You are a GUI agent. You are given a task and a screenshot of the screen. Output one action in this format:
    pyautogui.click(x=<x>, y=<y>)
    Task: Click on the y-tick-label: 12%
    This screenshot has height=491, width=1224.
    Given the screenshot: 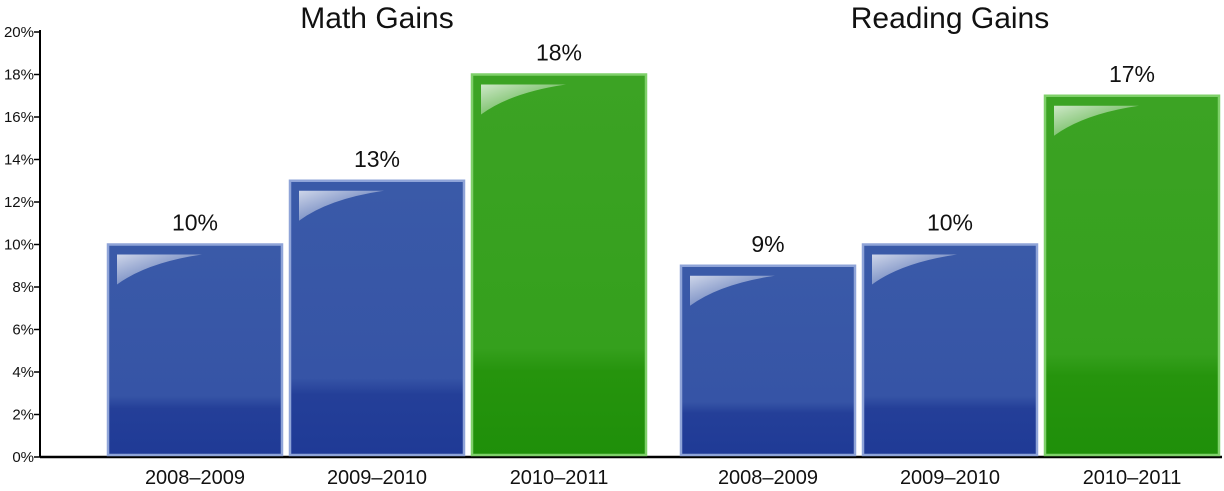 What is the action you would take?
    pyautogui.click(x=19, y=202)
    